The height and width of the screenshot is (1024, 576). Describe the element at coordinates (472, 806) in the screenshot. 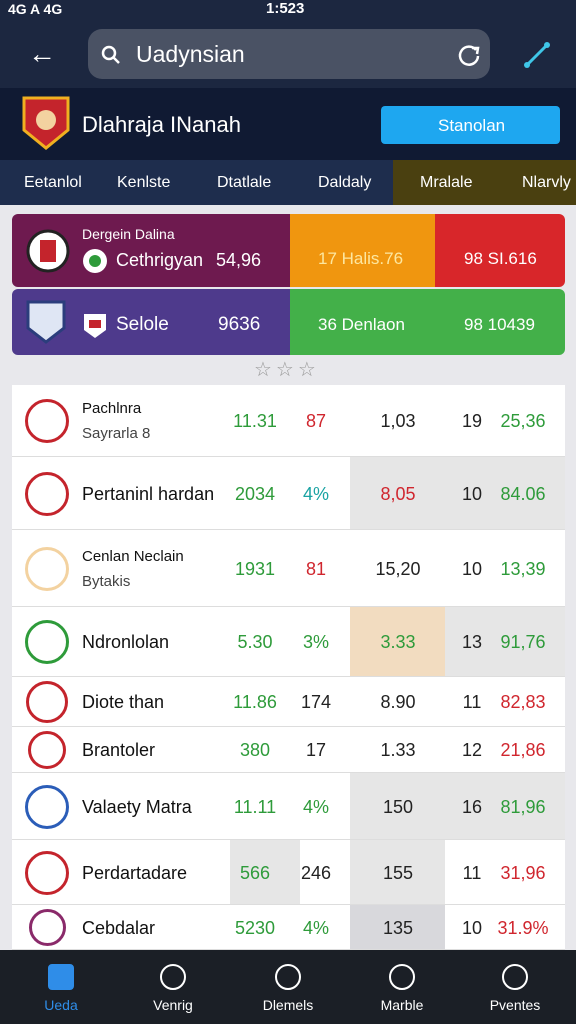

I see `stat-value: 16` at that location.